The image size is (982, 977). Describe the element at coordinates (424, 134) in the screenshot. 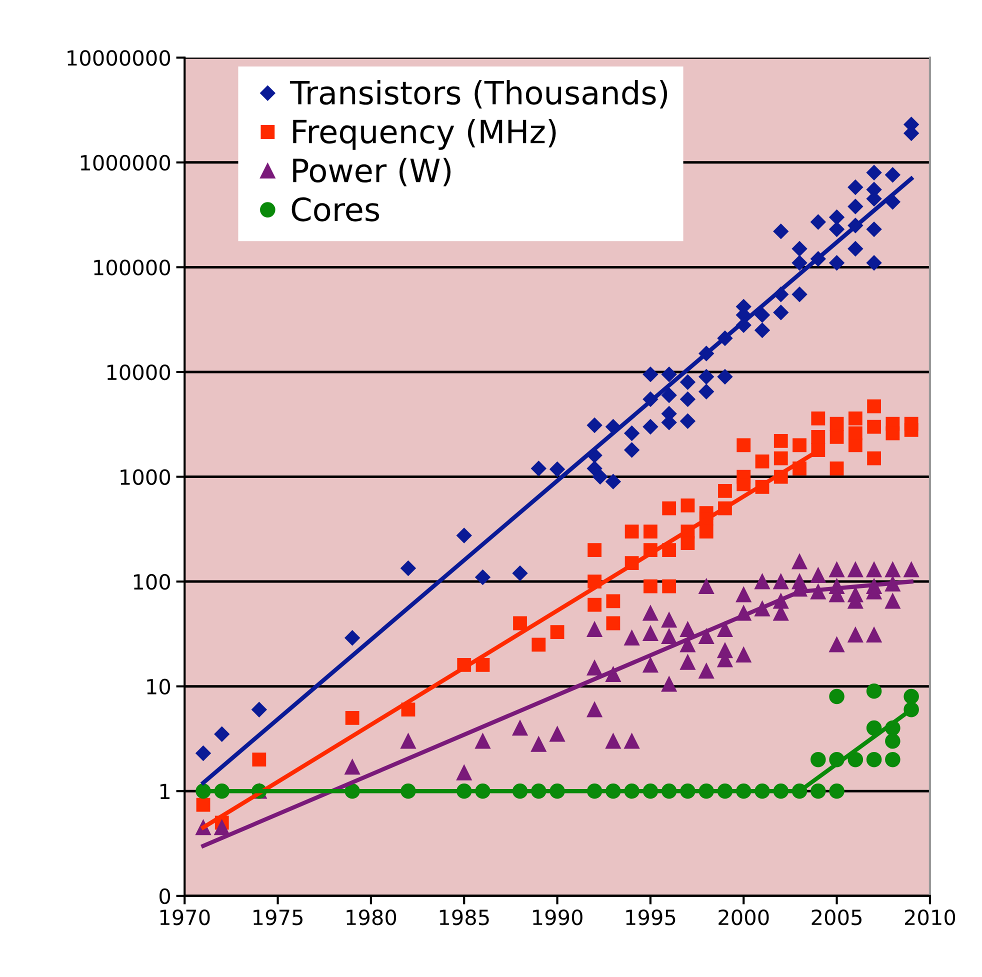

I see `legend-label: Frequency (MHz)` at that location.